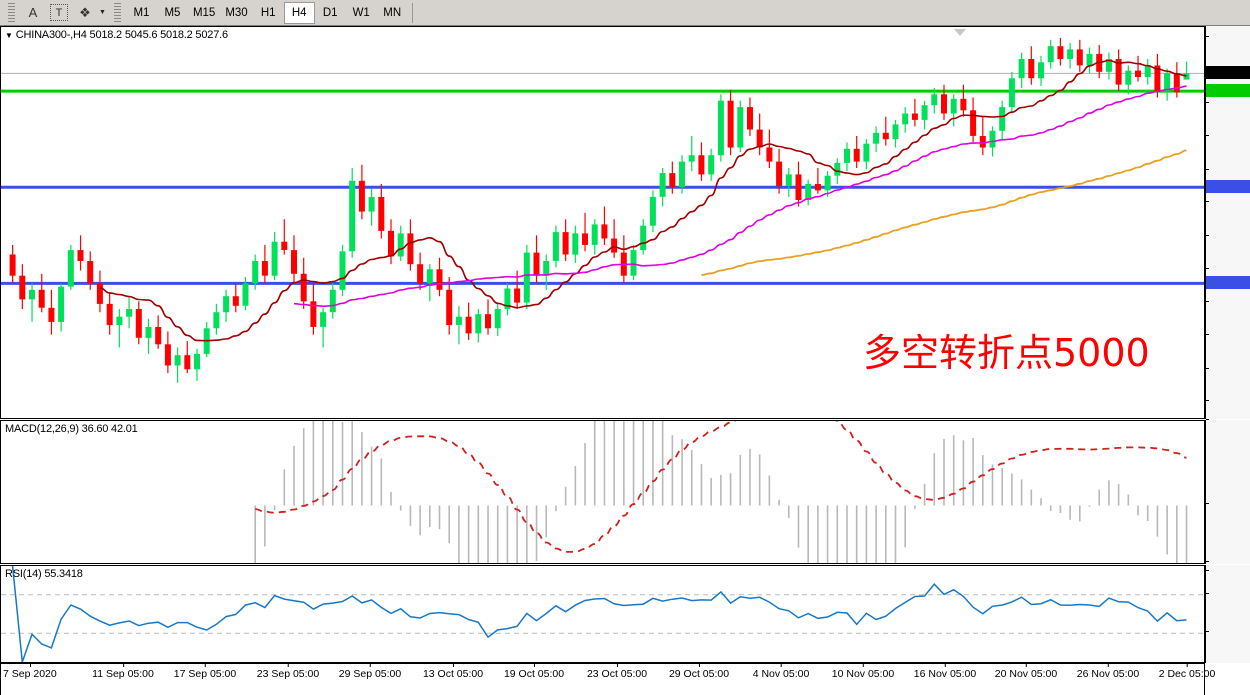 This screenshot has height=695, width=1250. I want to click on objects-icon: ❖, so click(85, 12).